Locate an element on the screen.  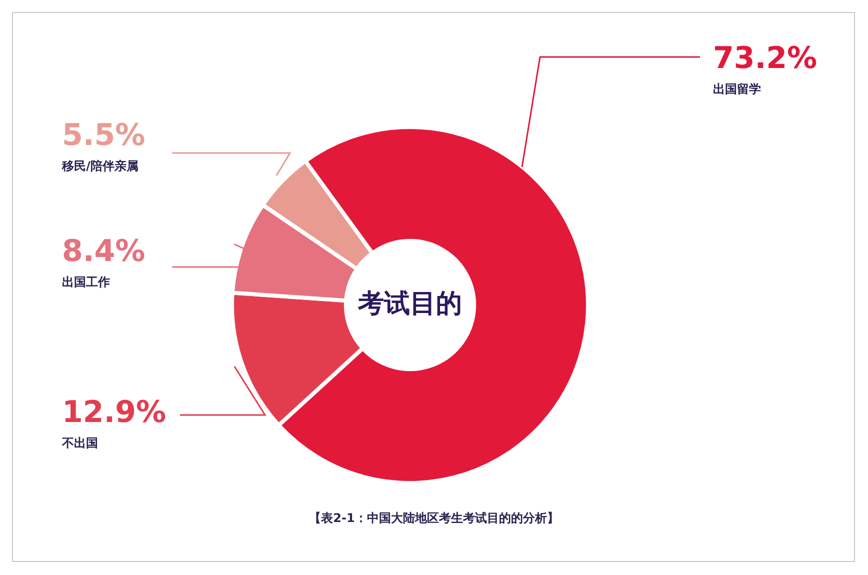
slice-label: 出国工作 is located at coordinates (86, 282).